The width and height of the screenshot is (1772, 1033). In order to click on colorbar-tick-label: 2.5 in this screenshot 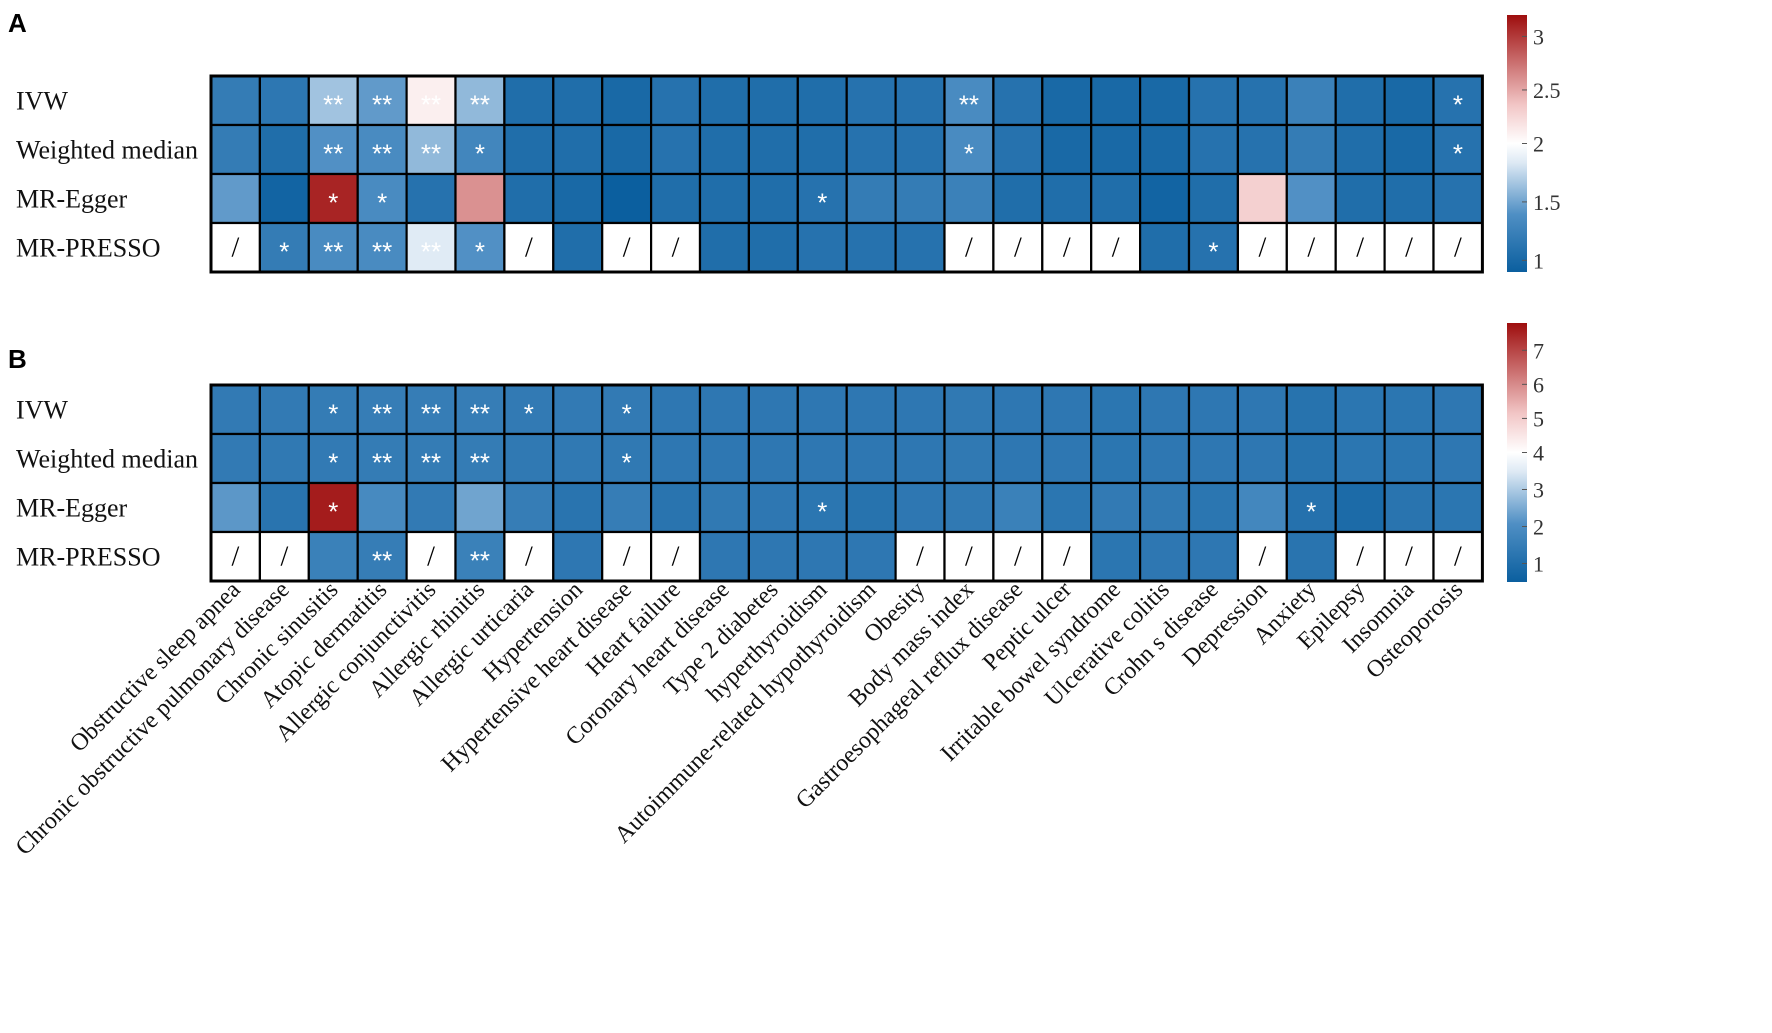, I will do `click(1547, 90)`.